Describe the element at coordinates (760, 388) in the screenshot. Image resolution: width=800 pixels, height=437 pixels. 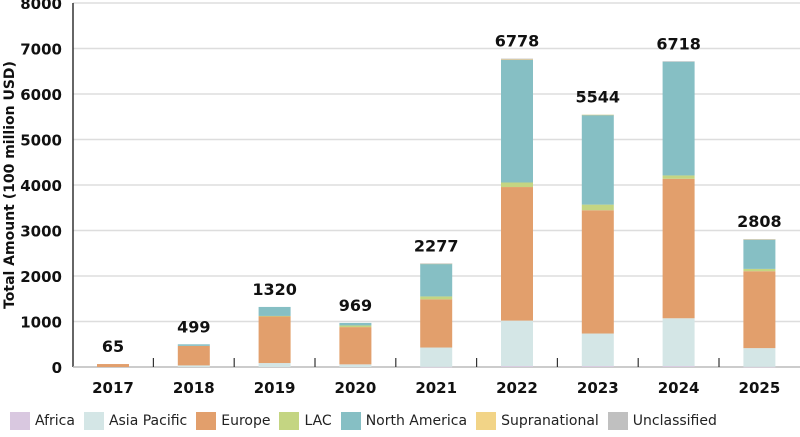
I see `x-tick-label: 2025` at that location.